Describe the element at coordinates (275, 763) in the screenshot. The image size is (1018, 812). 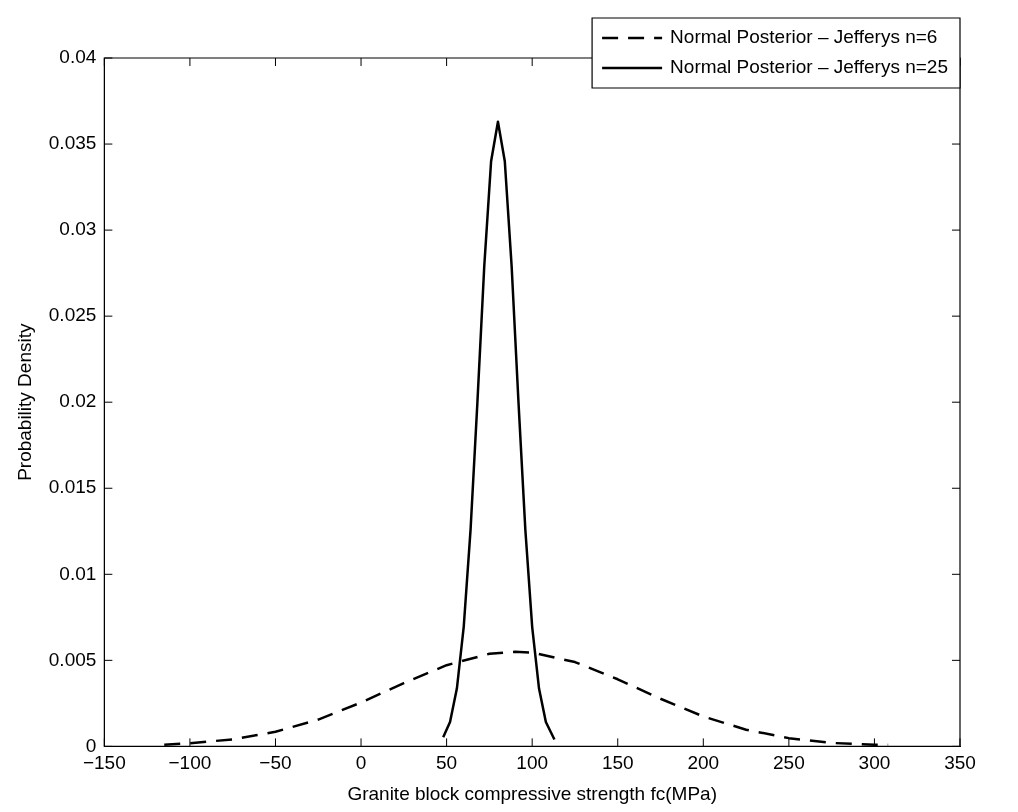
I see `x-tick-label: −50` at that location.